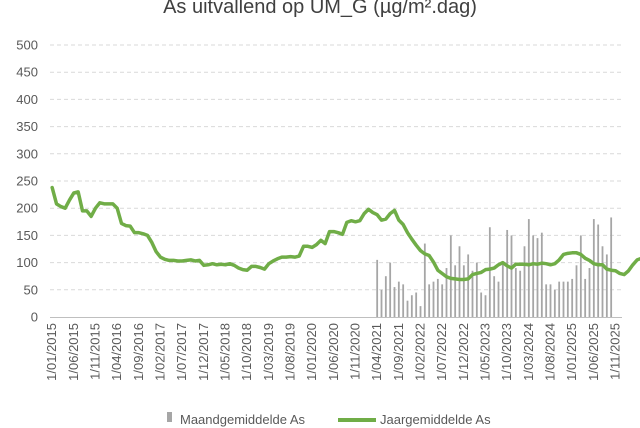 Image resolution: width=640 pixels, height=428 pixels. What do you see at coordinates (320, 420) in the screenshot?
I see `legend: Maandgemiddelde As Jaargemiddelde As` at bounding box center [320, 420].